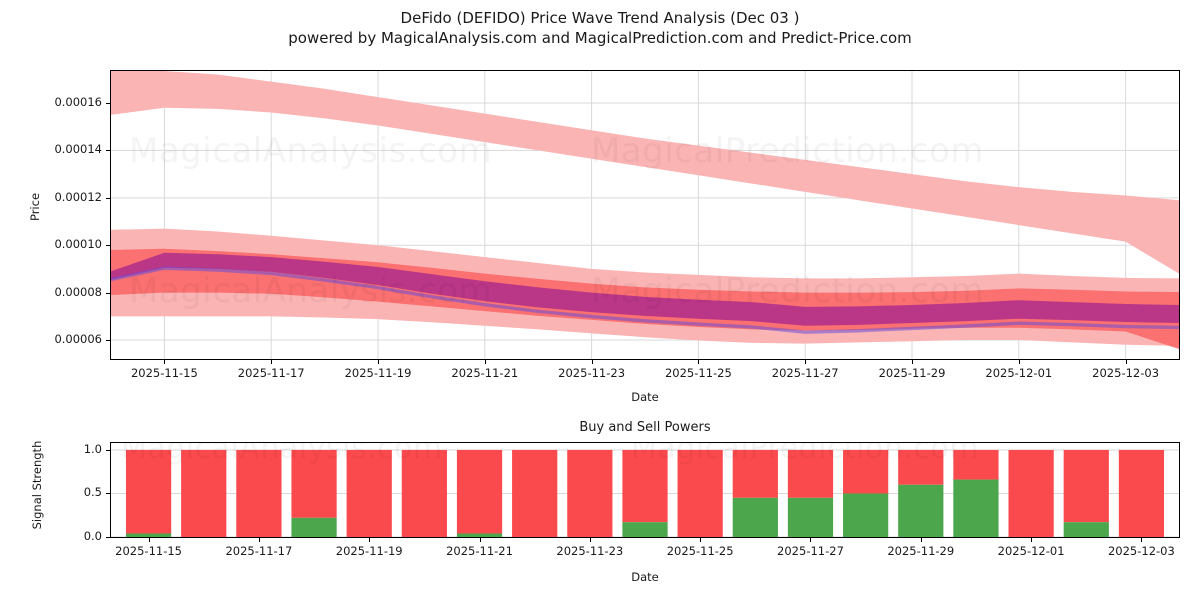 This screenshot has width=1200, height=600. Describe the element at coordinates (92, 448) in the screenshot. I see `signal-y-tick: 1.0` at that location.